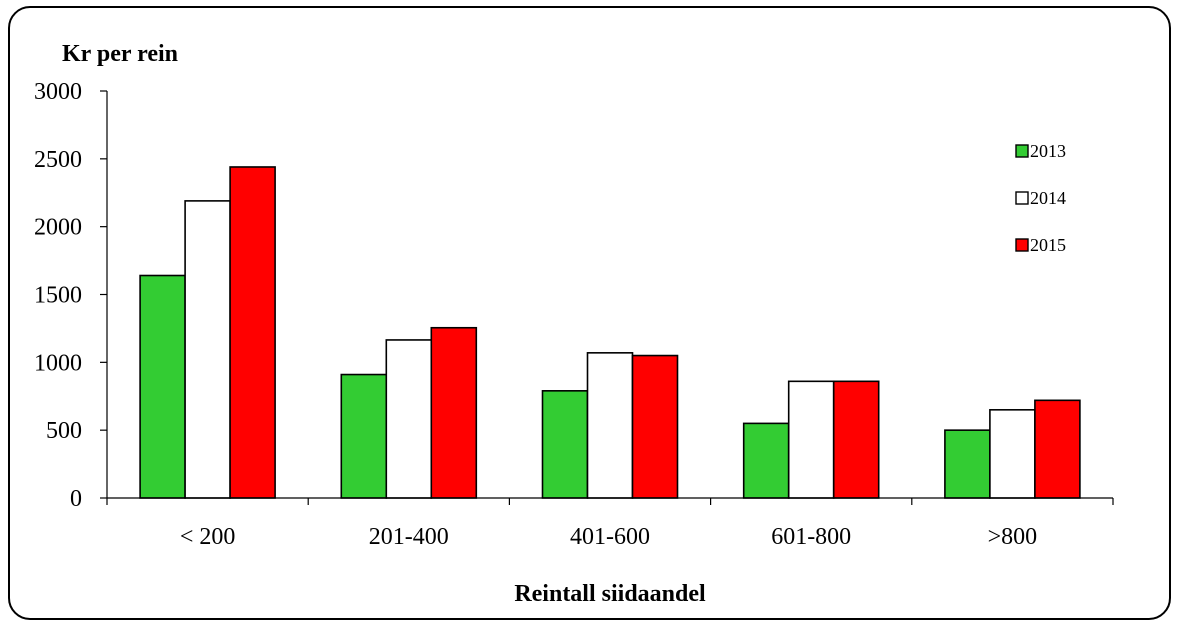 Image resolution: width=1181 pixels, height=628 pixels. Describe the element at coordinates (1022, 245) in the screenshot. I see `legend-swatch-2015` at that location.